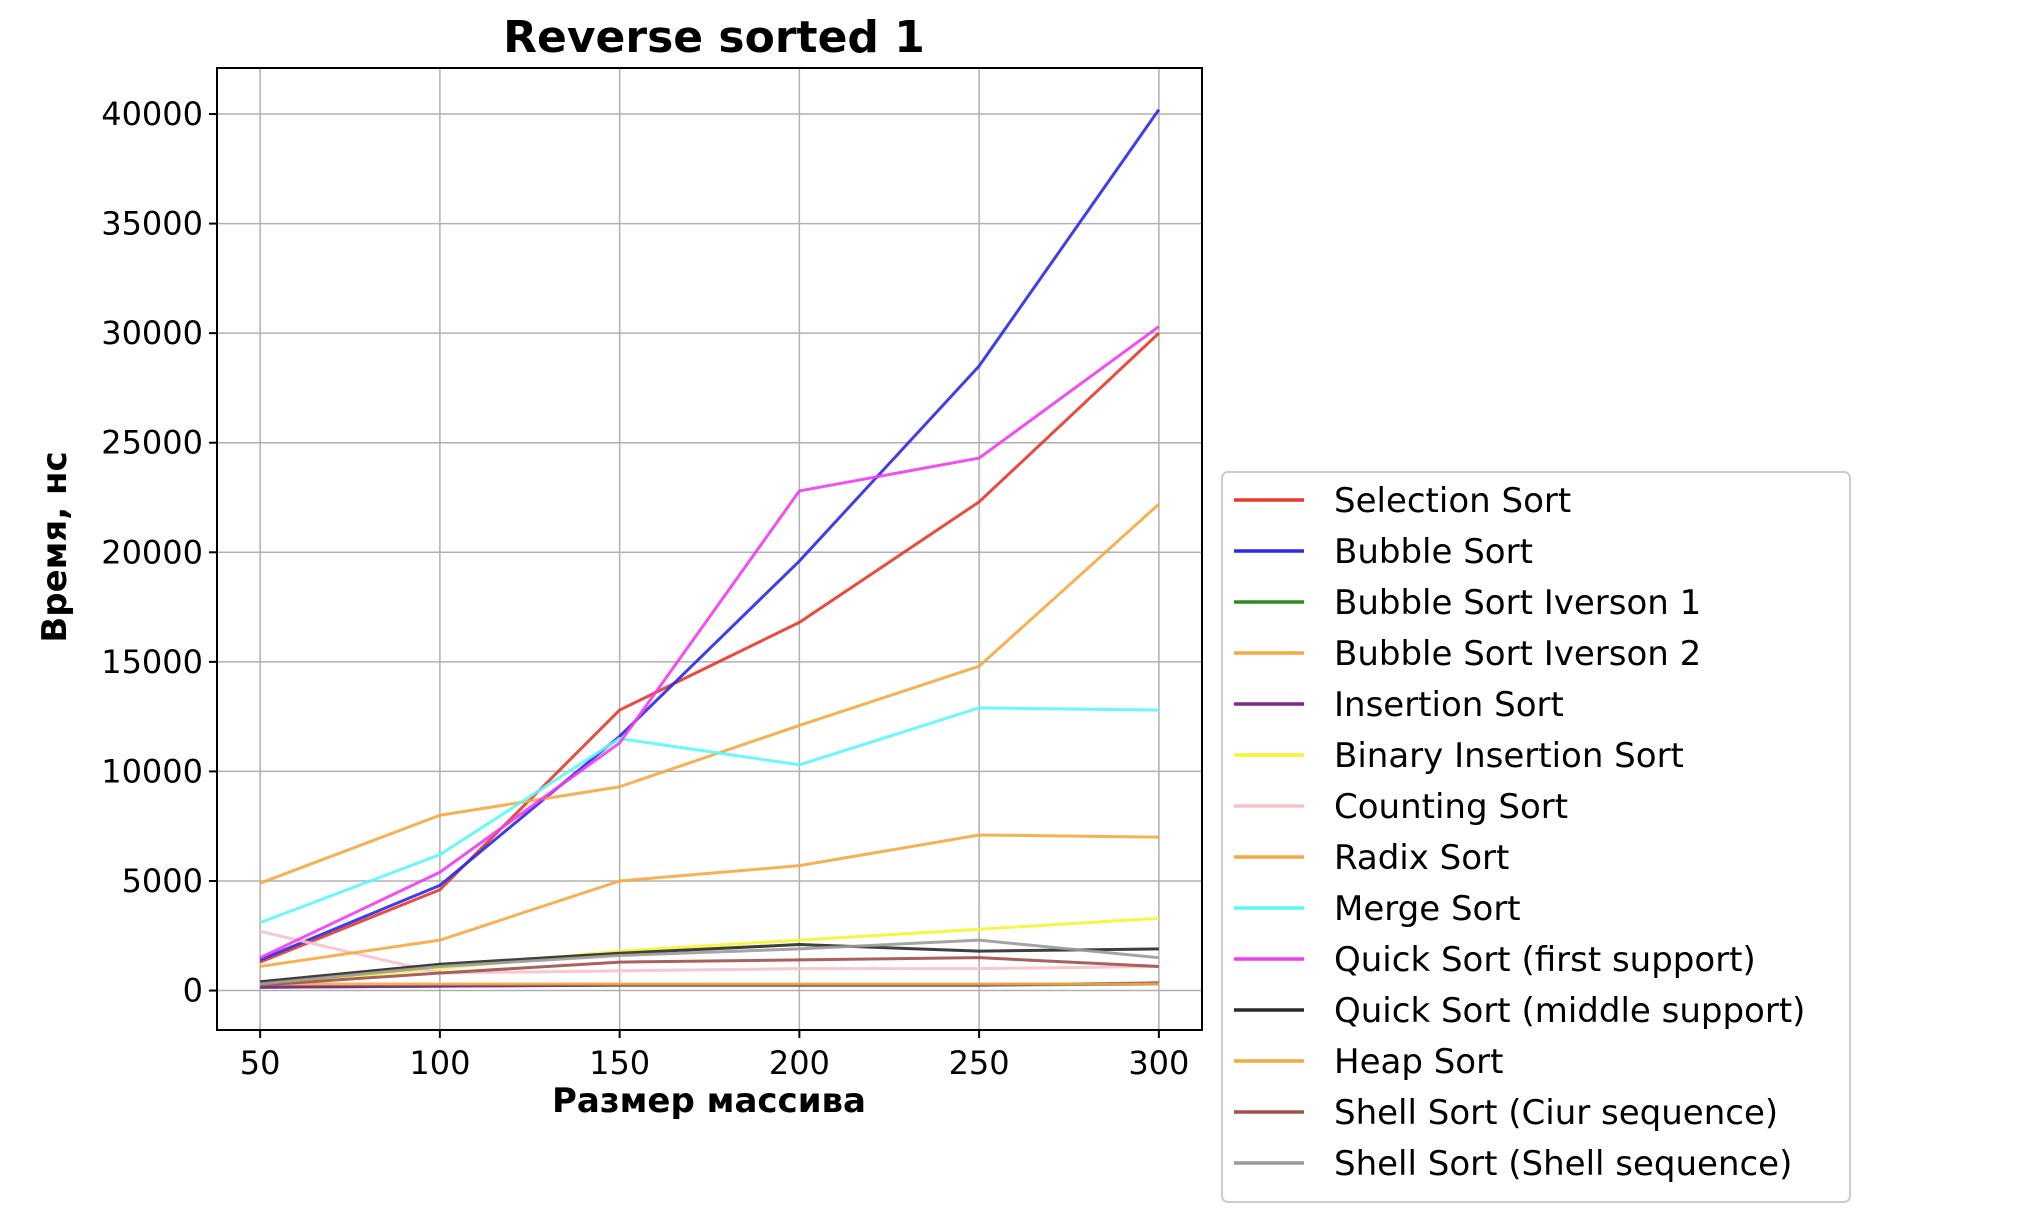 The width and height of the screenshot is (2030, 1210). What do you see at coordinates (1418, 1062) in the screenshot?
I see `legend-entry-label: Heap Sort` at bounding box center [1418, 1062].